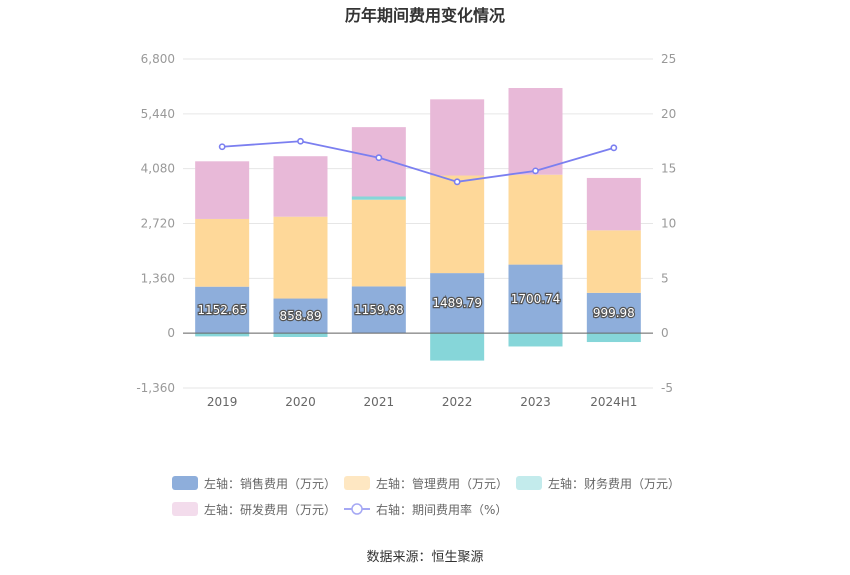  What do you see at coordinates (667, 388) in the screenshot?
I see `right-tick-label: -5` at bounding box center [667, 388].